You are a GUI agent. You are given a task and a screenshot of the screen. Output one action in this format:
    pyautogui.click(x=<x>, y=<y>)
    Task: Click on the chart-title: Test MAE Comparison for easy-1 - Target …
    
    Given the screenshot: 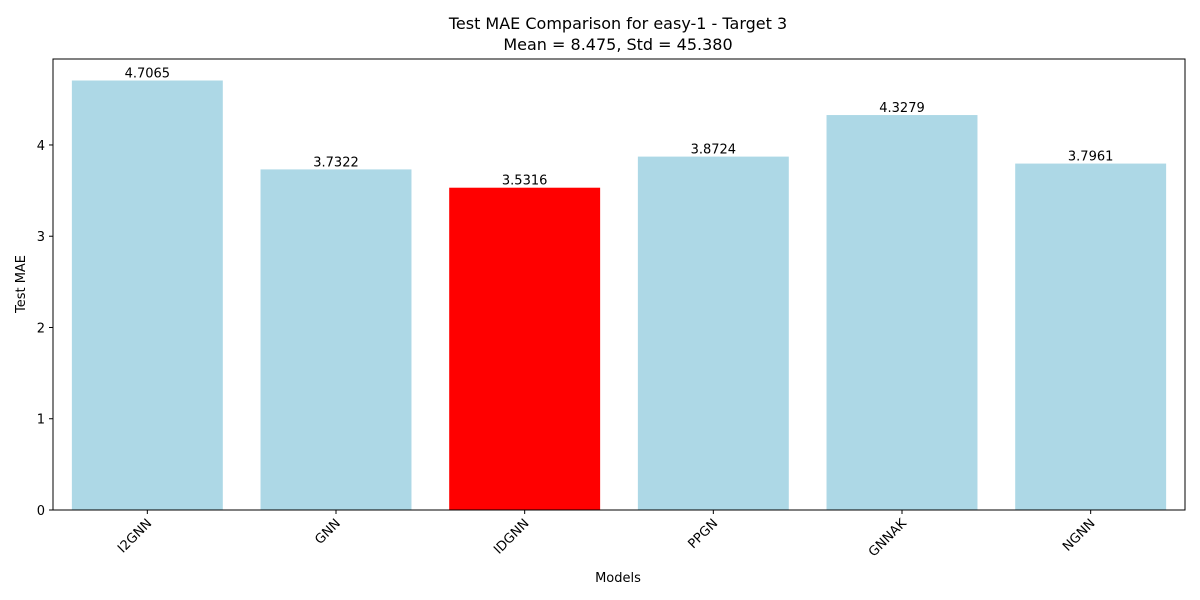 What is the action you would take?
    pyautogui.click(x=617, y=23)
    